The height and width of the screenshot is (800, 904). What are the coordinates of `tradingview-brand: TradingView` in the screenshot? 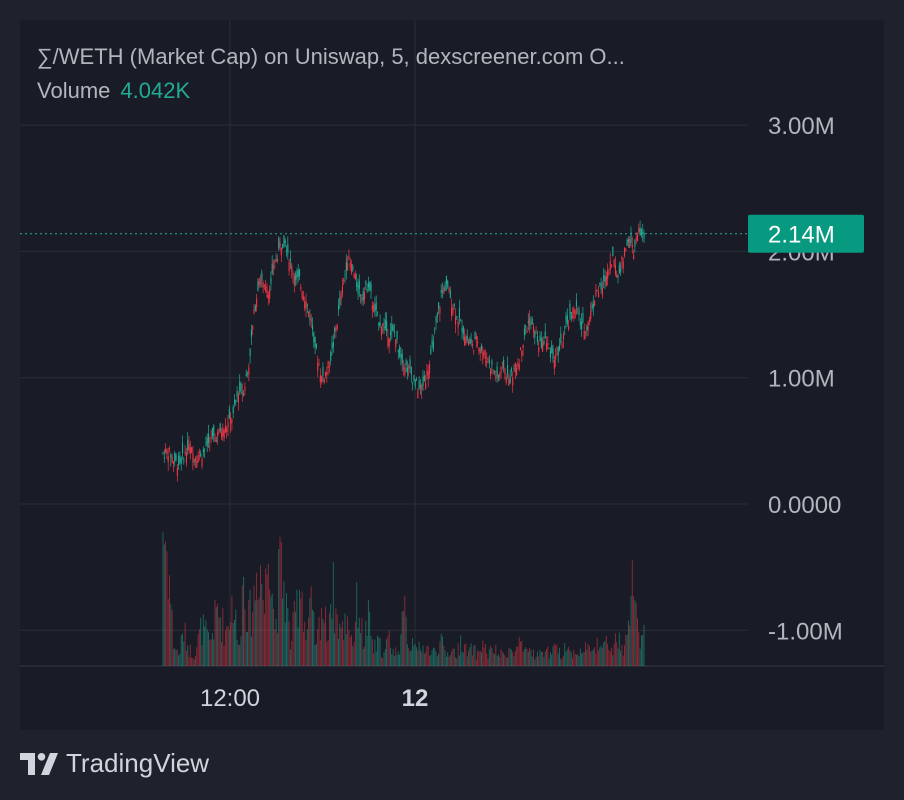 It's located at (114, 763).